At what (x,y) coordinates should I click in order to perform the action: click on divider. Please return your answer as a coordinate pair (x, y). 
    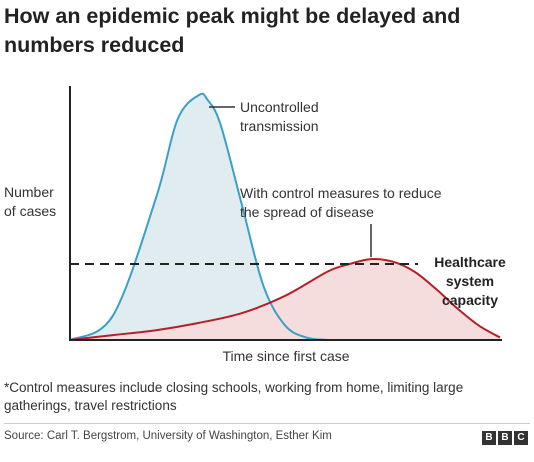
    Looking at the image, I should click on (267, 423).